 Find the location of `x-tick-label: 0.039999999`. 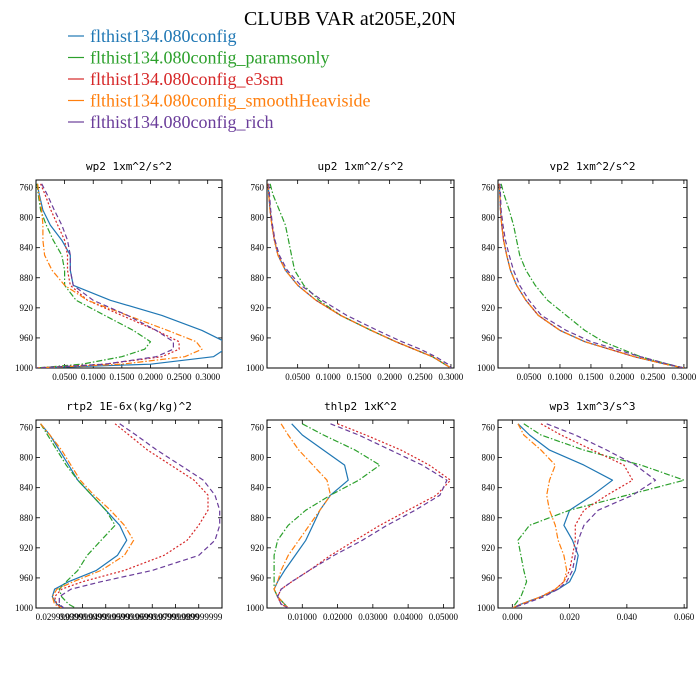

x-tick-label: 0.039999999 is located at coordinates (83, 617).